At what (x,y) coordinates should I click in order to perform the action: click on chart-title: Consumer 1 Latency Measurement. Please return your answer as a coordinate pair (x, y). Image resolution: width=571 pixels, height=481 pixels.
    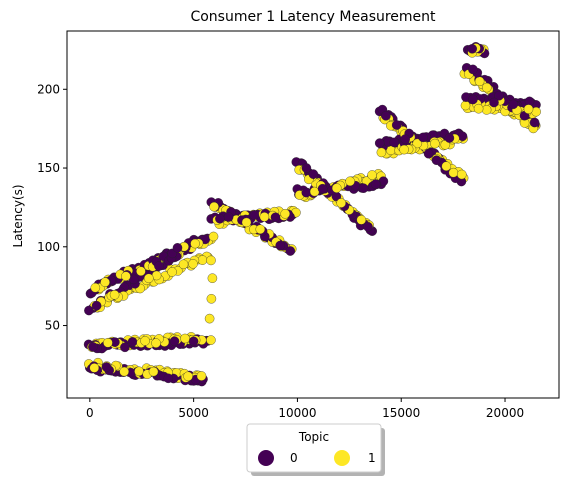
    Looking at the image, I should click on (313, 17).